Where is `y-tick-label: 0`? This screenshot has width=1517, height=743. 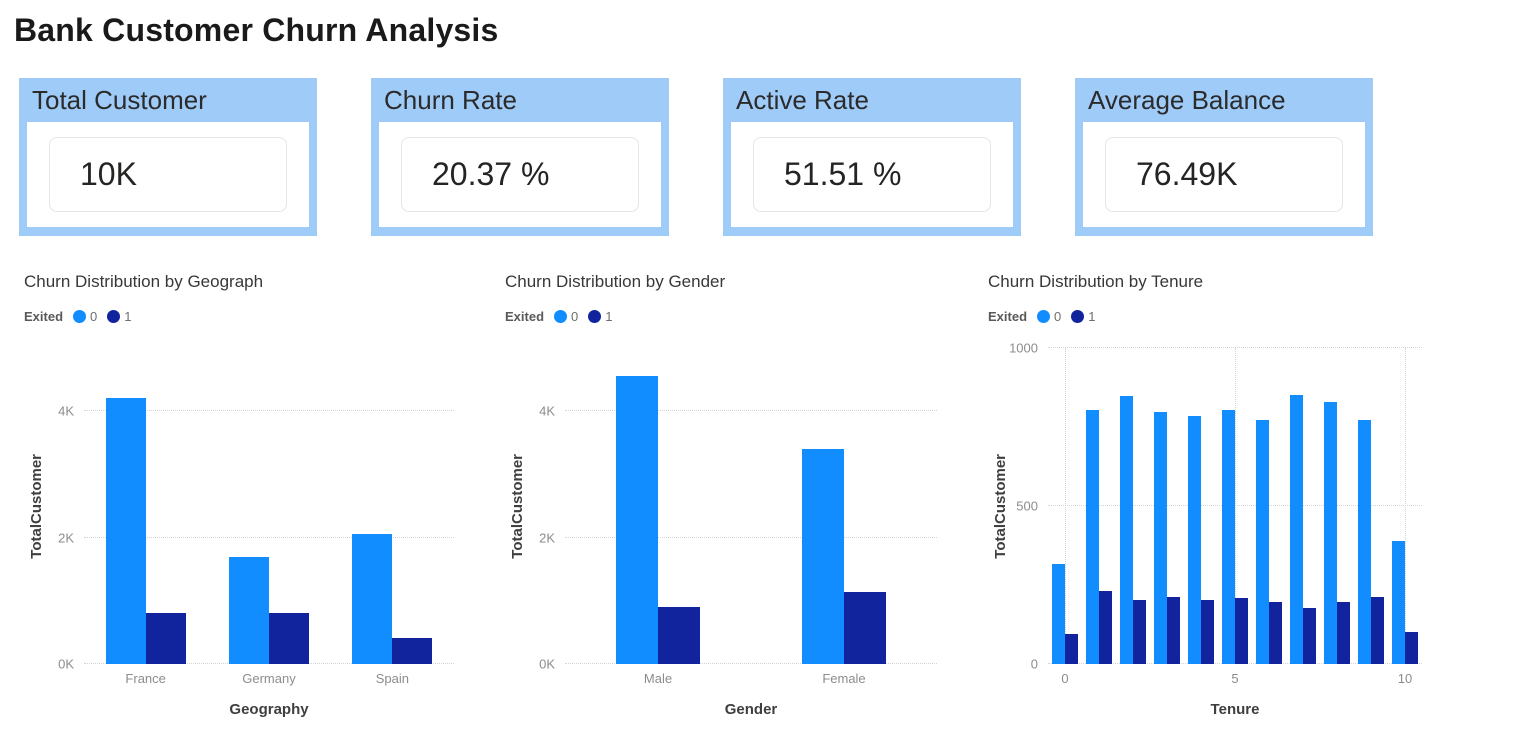 y-tick-label: 0 is located at coordinates (1034, 664).